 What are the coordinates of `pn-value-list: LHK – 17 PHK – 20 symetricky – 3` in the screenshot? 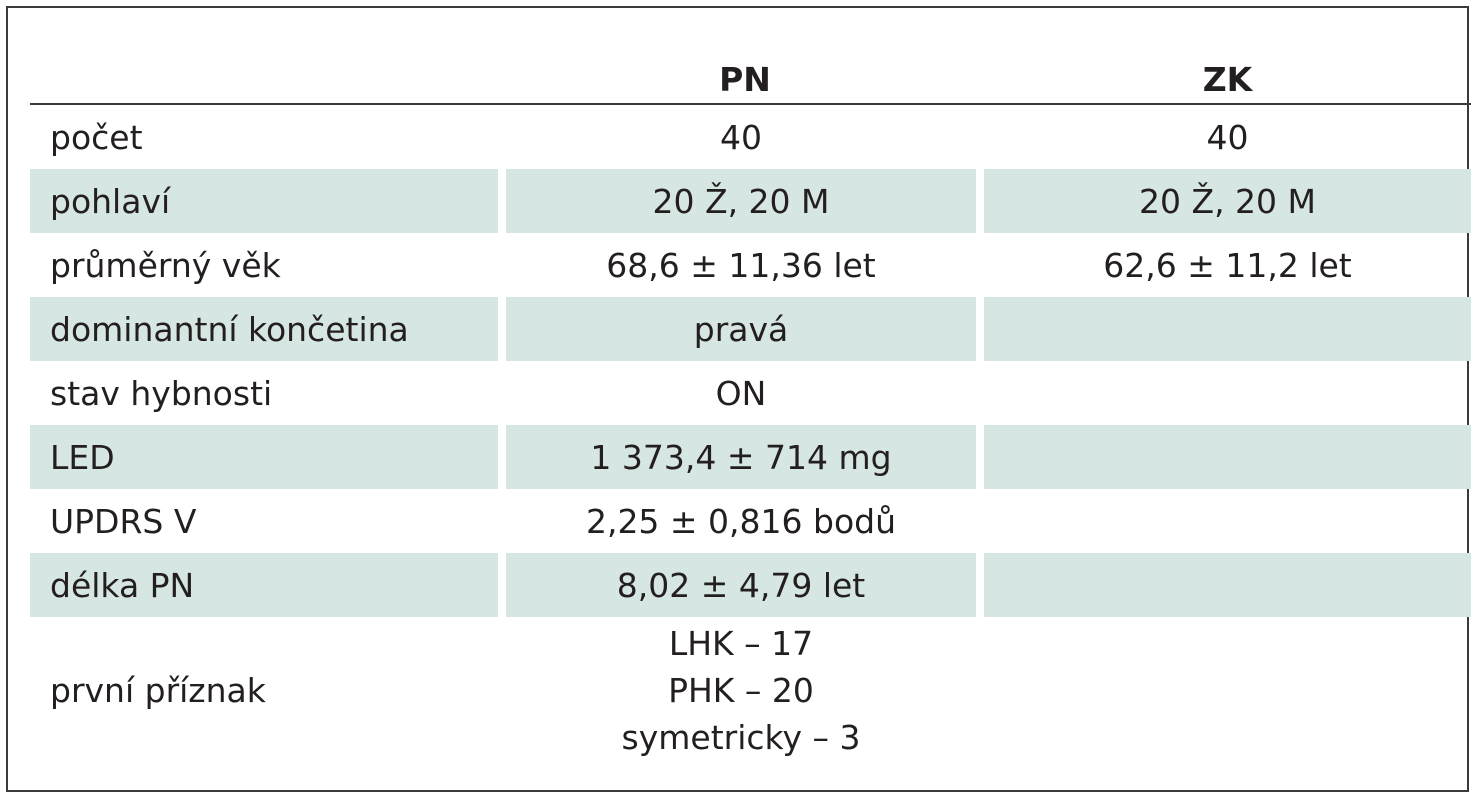 It's located at (745, 690).